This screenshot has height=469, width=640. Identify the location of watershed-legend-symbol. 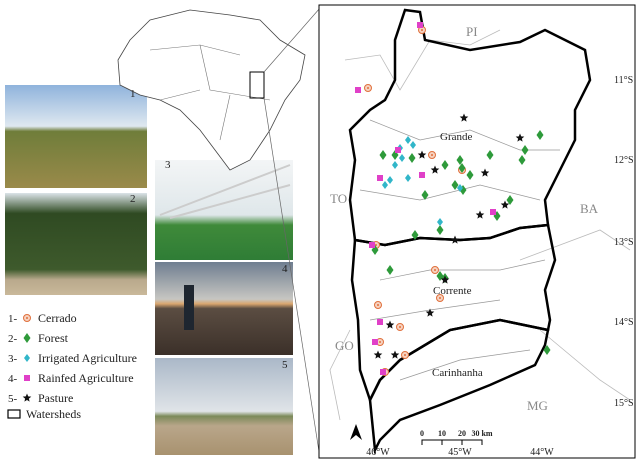
(14, 414).